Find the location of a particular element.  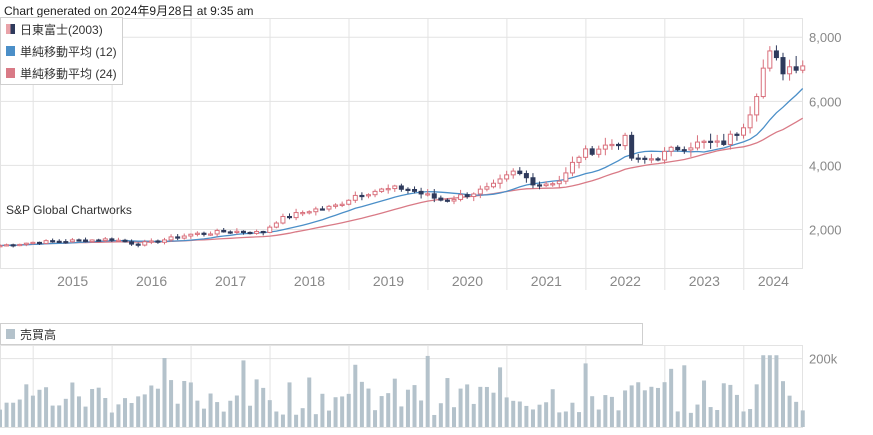

x-tick-label: 2023 is located at coordinates (704, 281).